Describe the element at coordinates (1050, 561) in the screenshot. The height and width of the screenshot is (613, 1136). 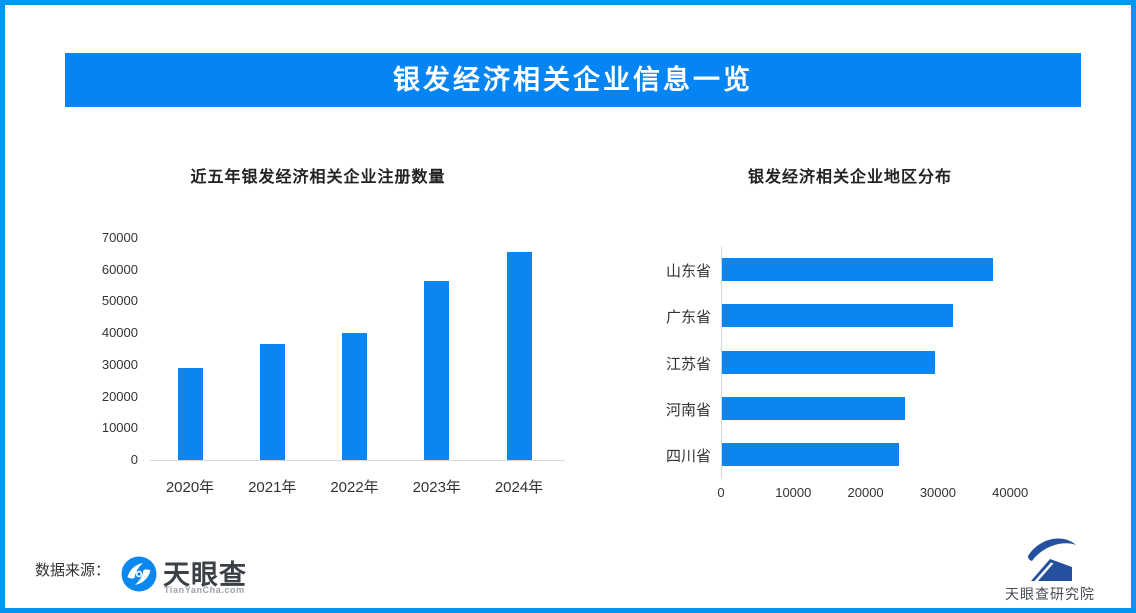
I see `research-institute-icon` at that location.